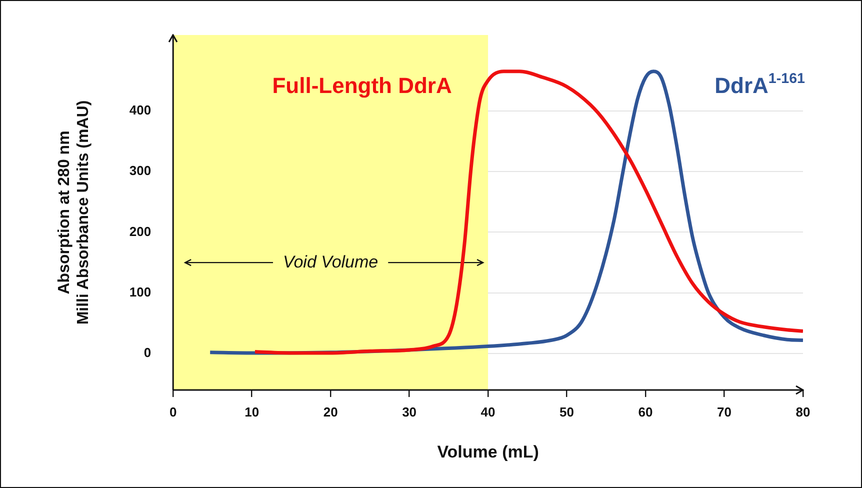  Describe the element at coordinates (724, 412) in the screenshot. I see `x-tick-label: 70` at that location.